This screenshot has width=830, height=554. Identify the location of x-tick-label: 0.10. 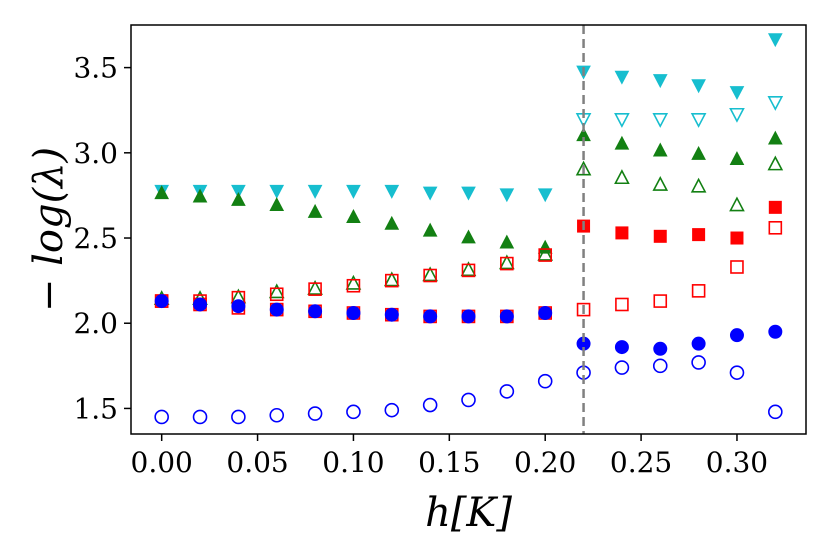
(353, 462).